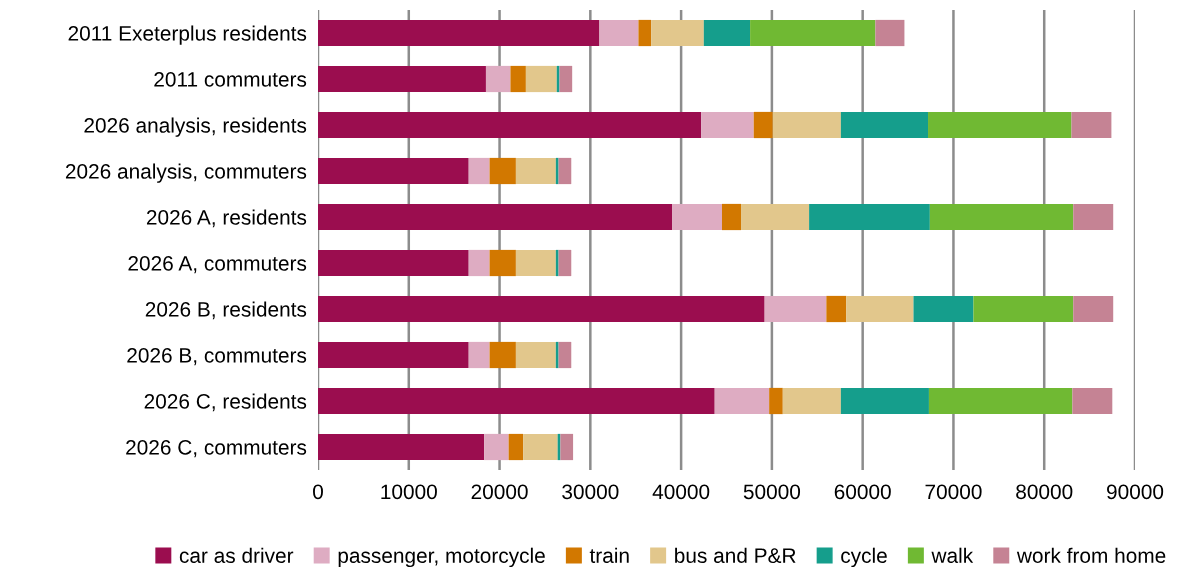 The height and width of the screenshot is (575, 1179). I want to click on legend-label: bus and P&R, so click(735, 555).